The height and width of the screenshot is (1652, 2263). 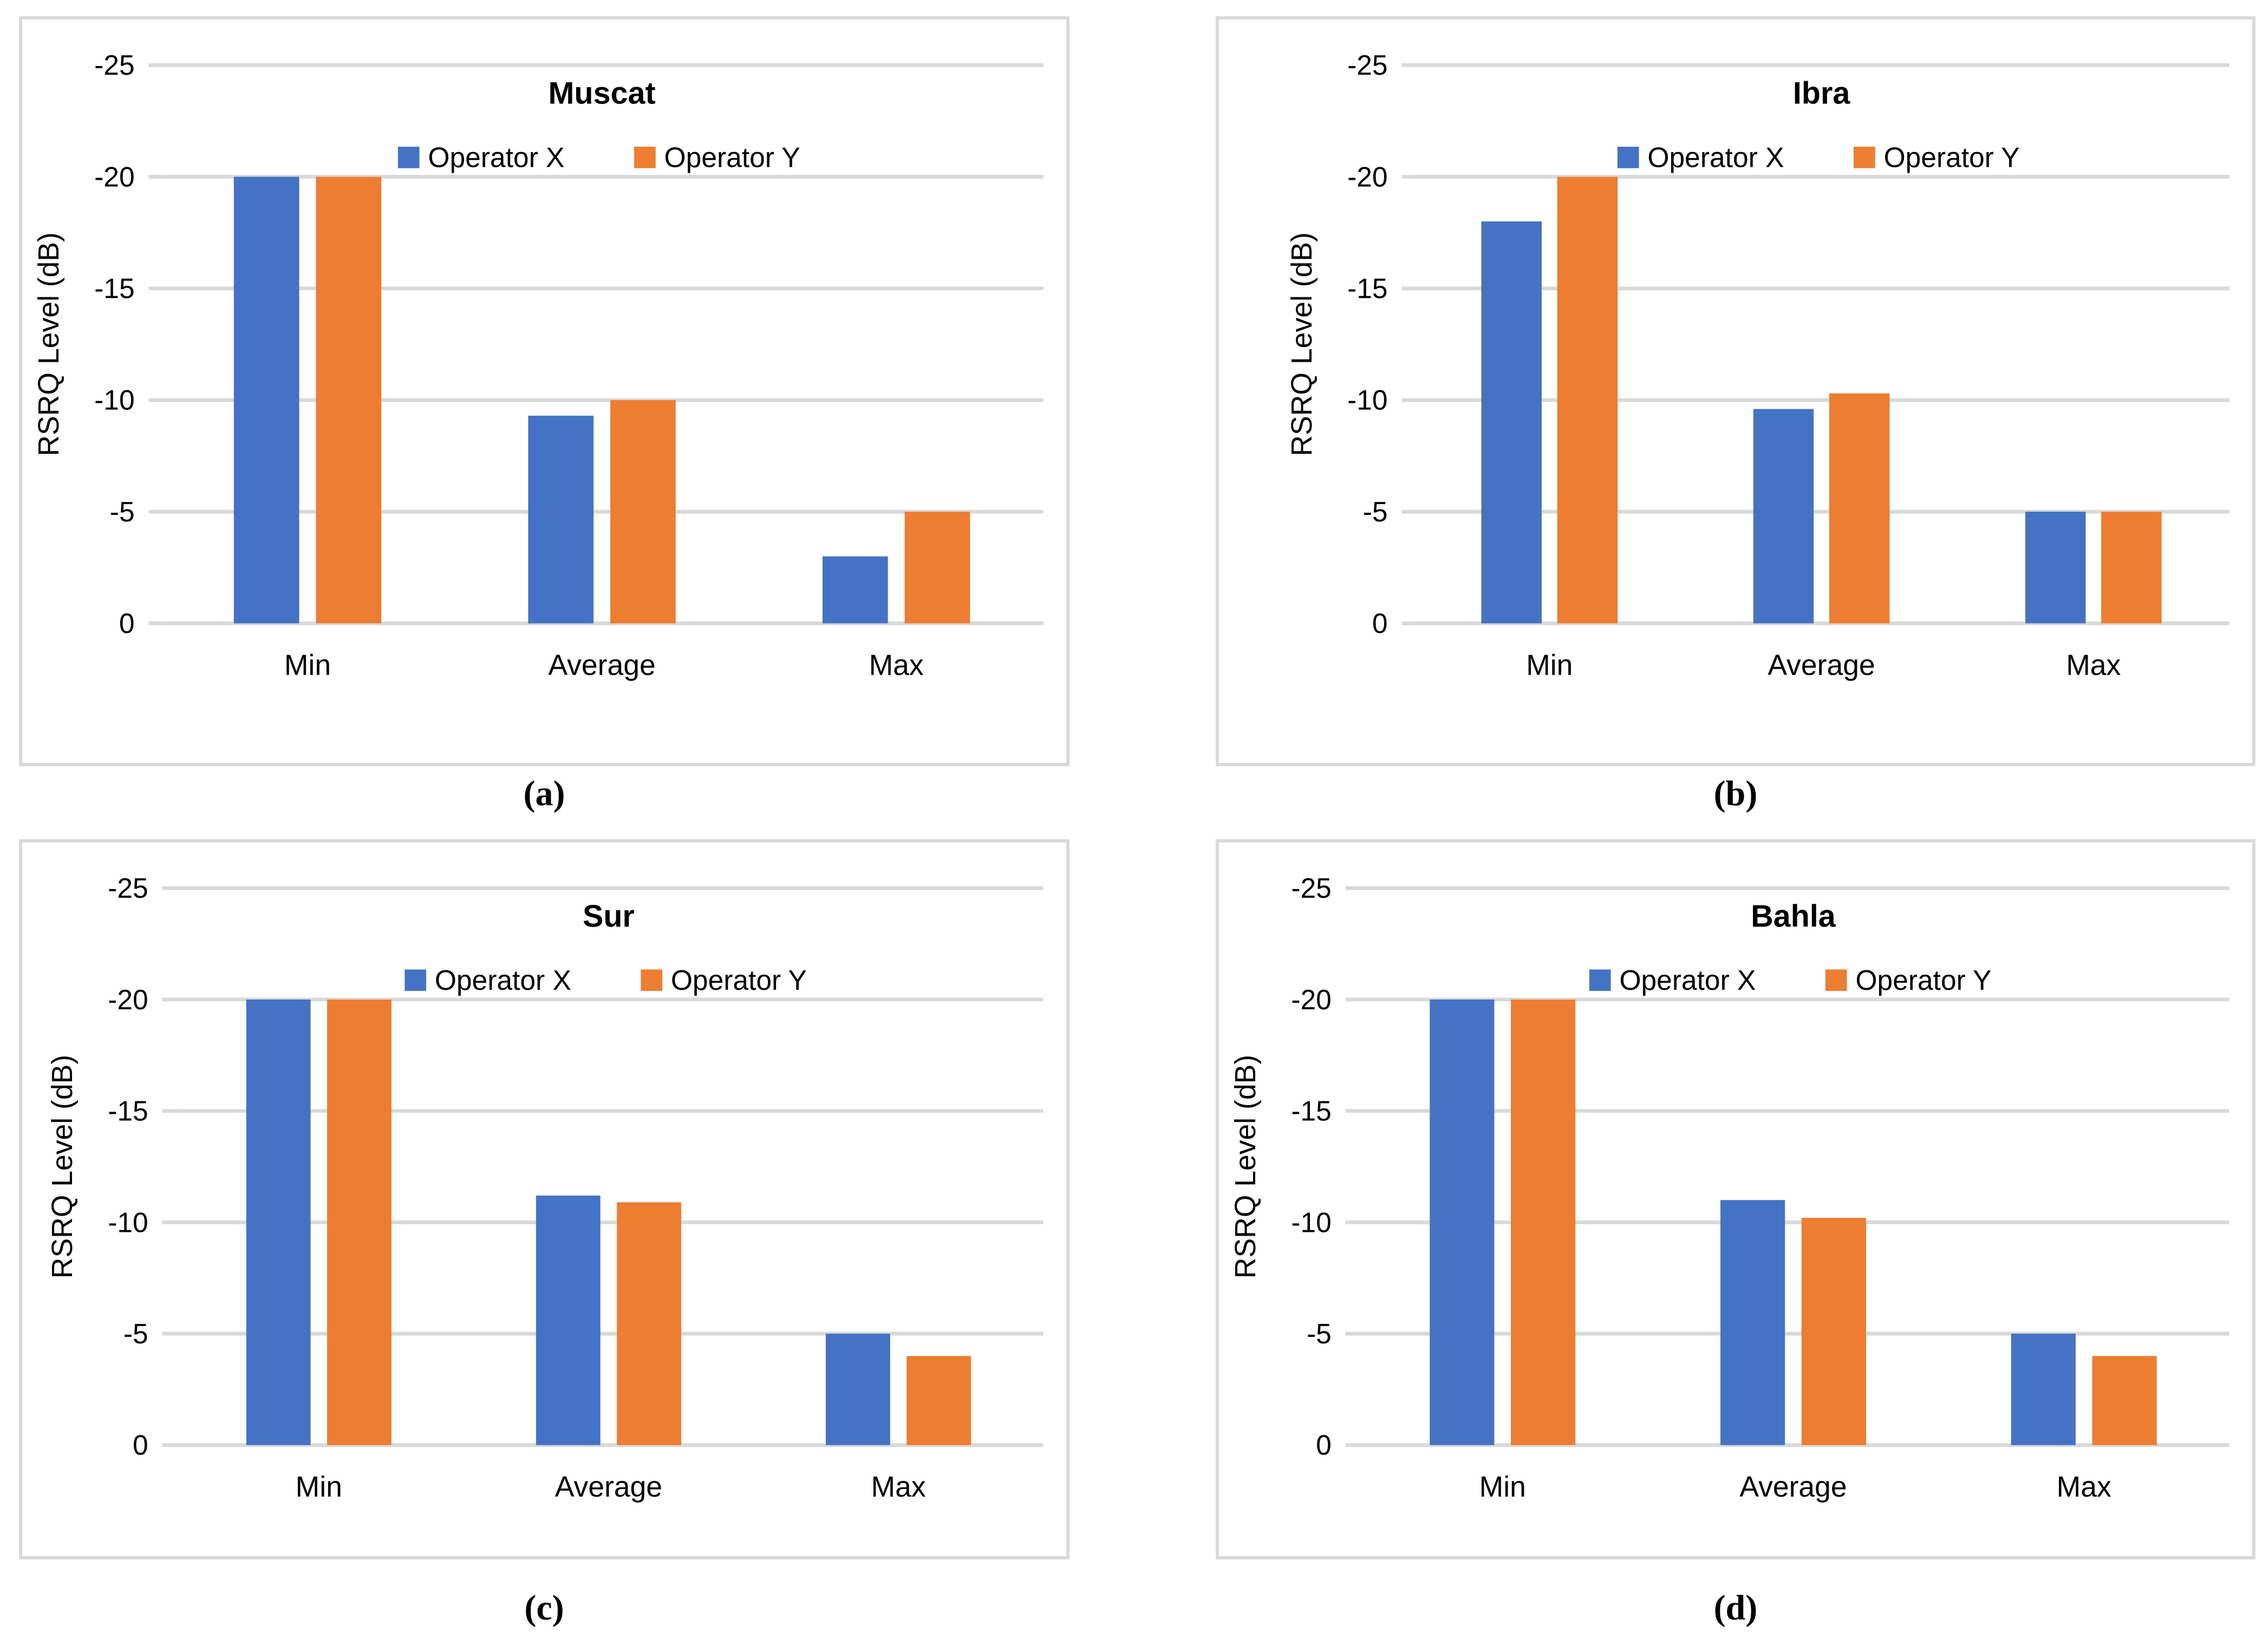 What do you see at coordinates (544, 793) in the screenshot?
I see `subfigure-caption-a: (a)` at bounding box center [544, 793].